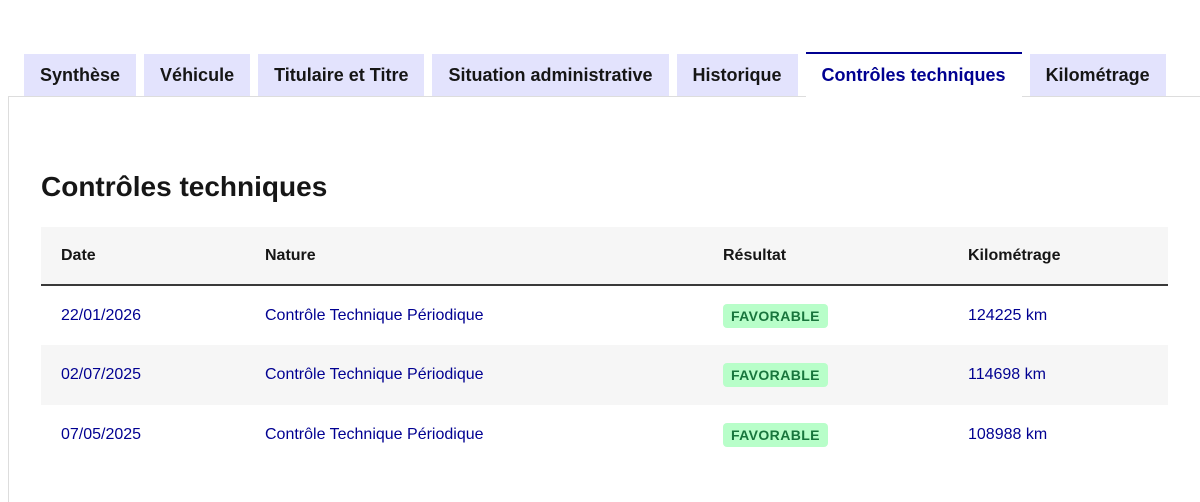  Describe the element at coordinates (184, 186) in the screenshot. I see `section-title: Contrôles techniques` at that location.